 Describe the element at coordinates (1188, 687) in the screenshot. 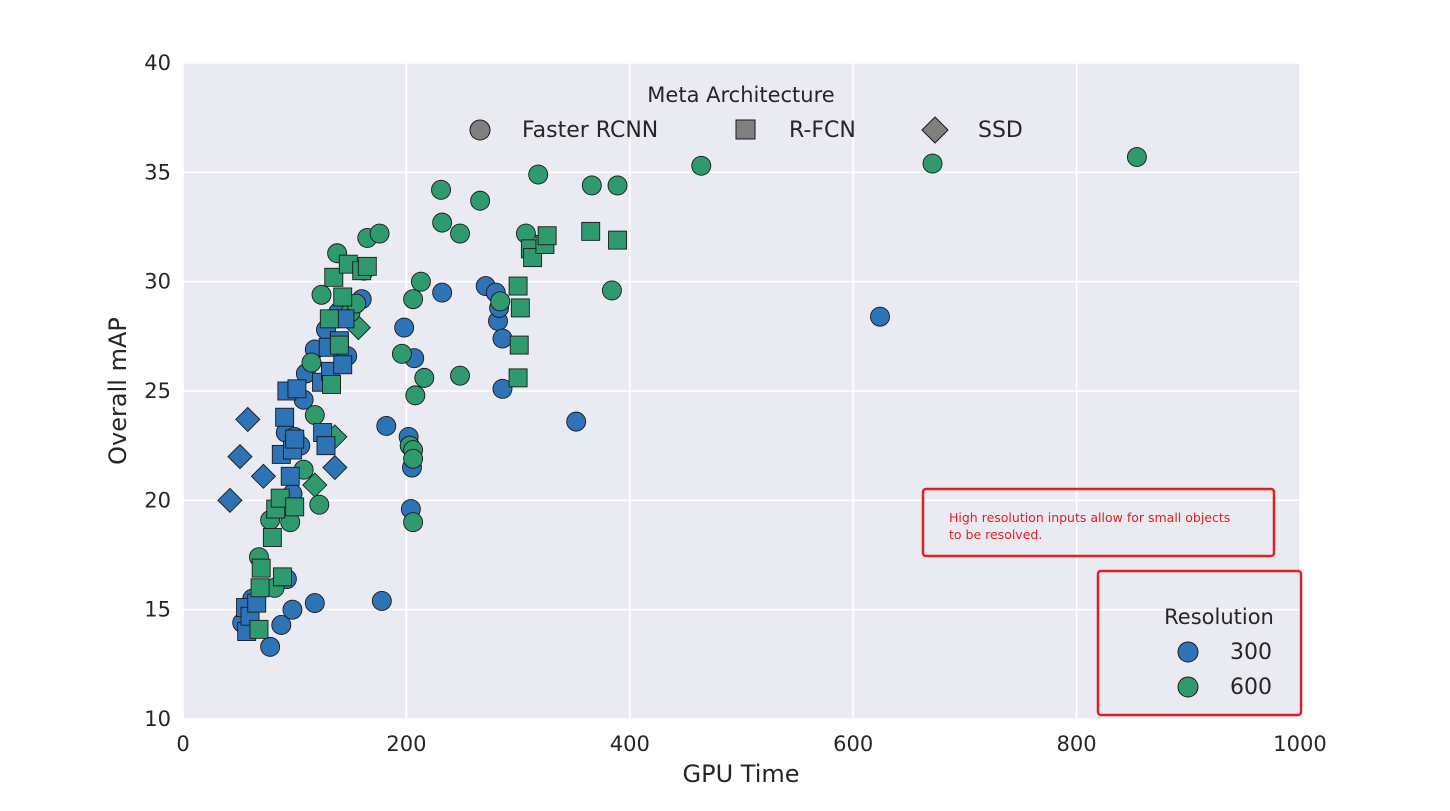

I see `resolution-600-marker` at that location.